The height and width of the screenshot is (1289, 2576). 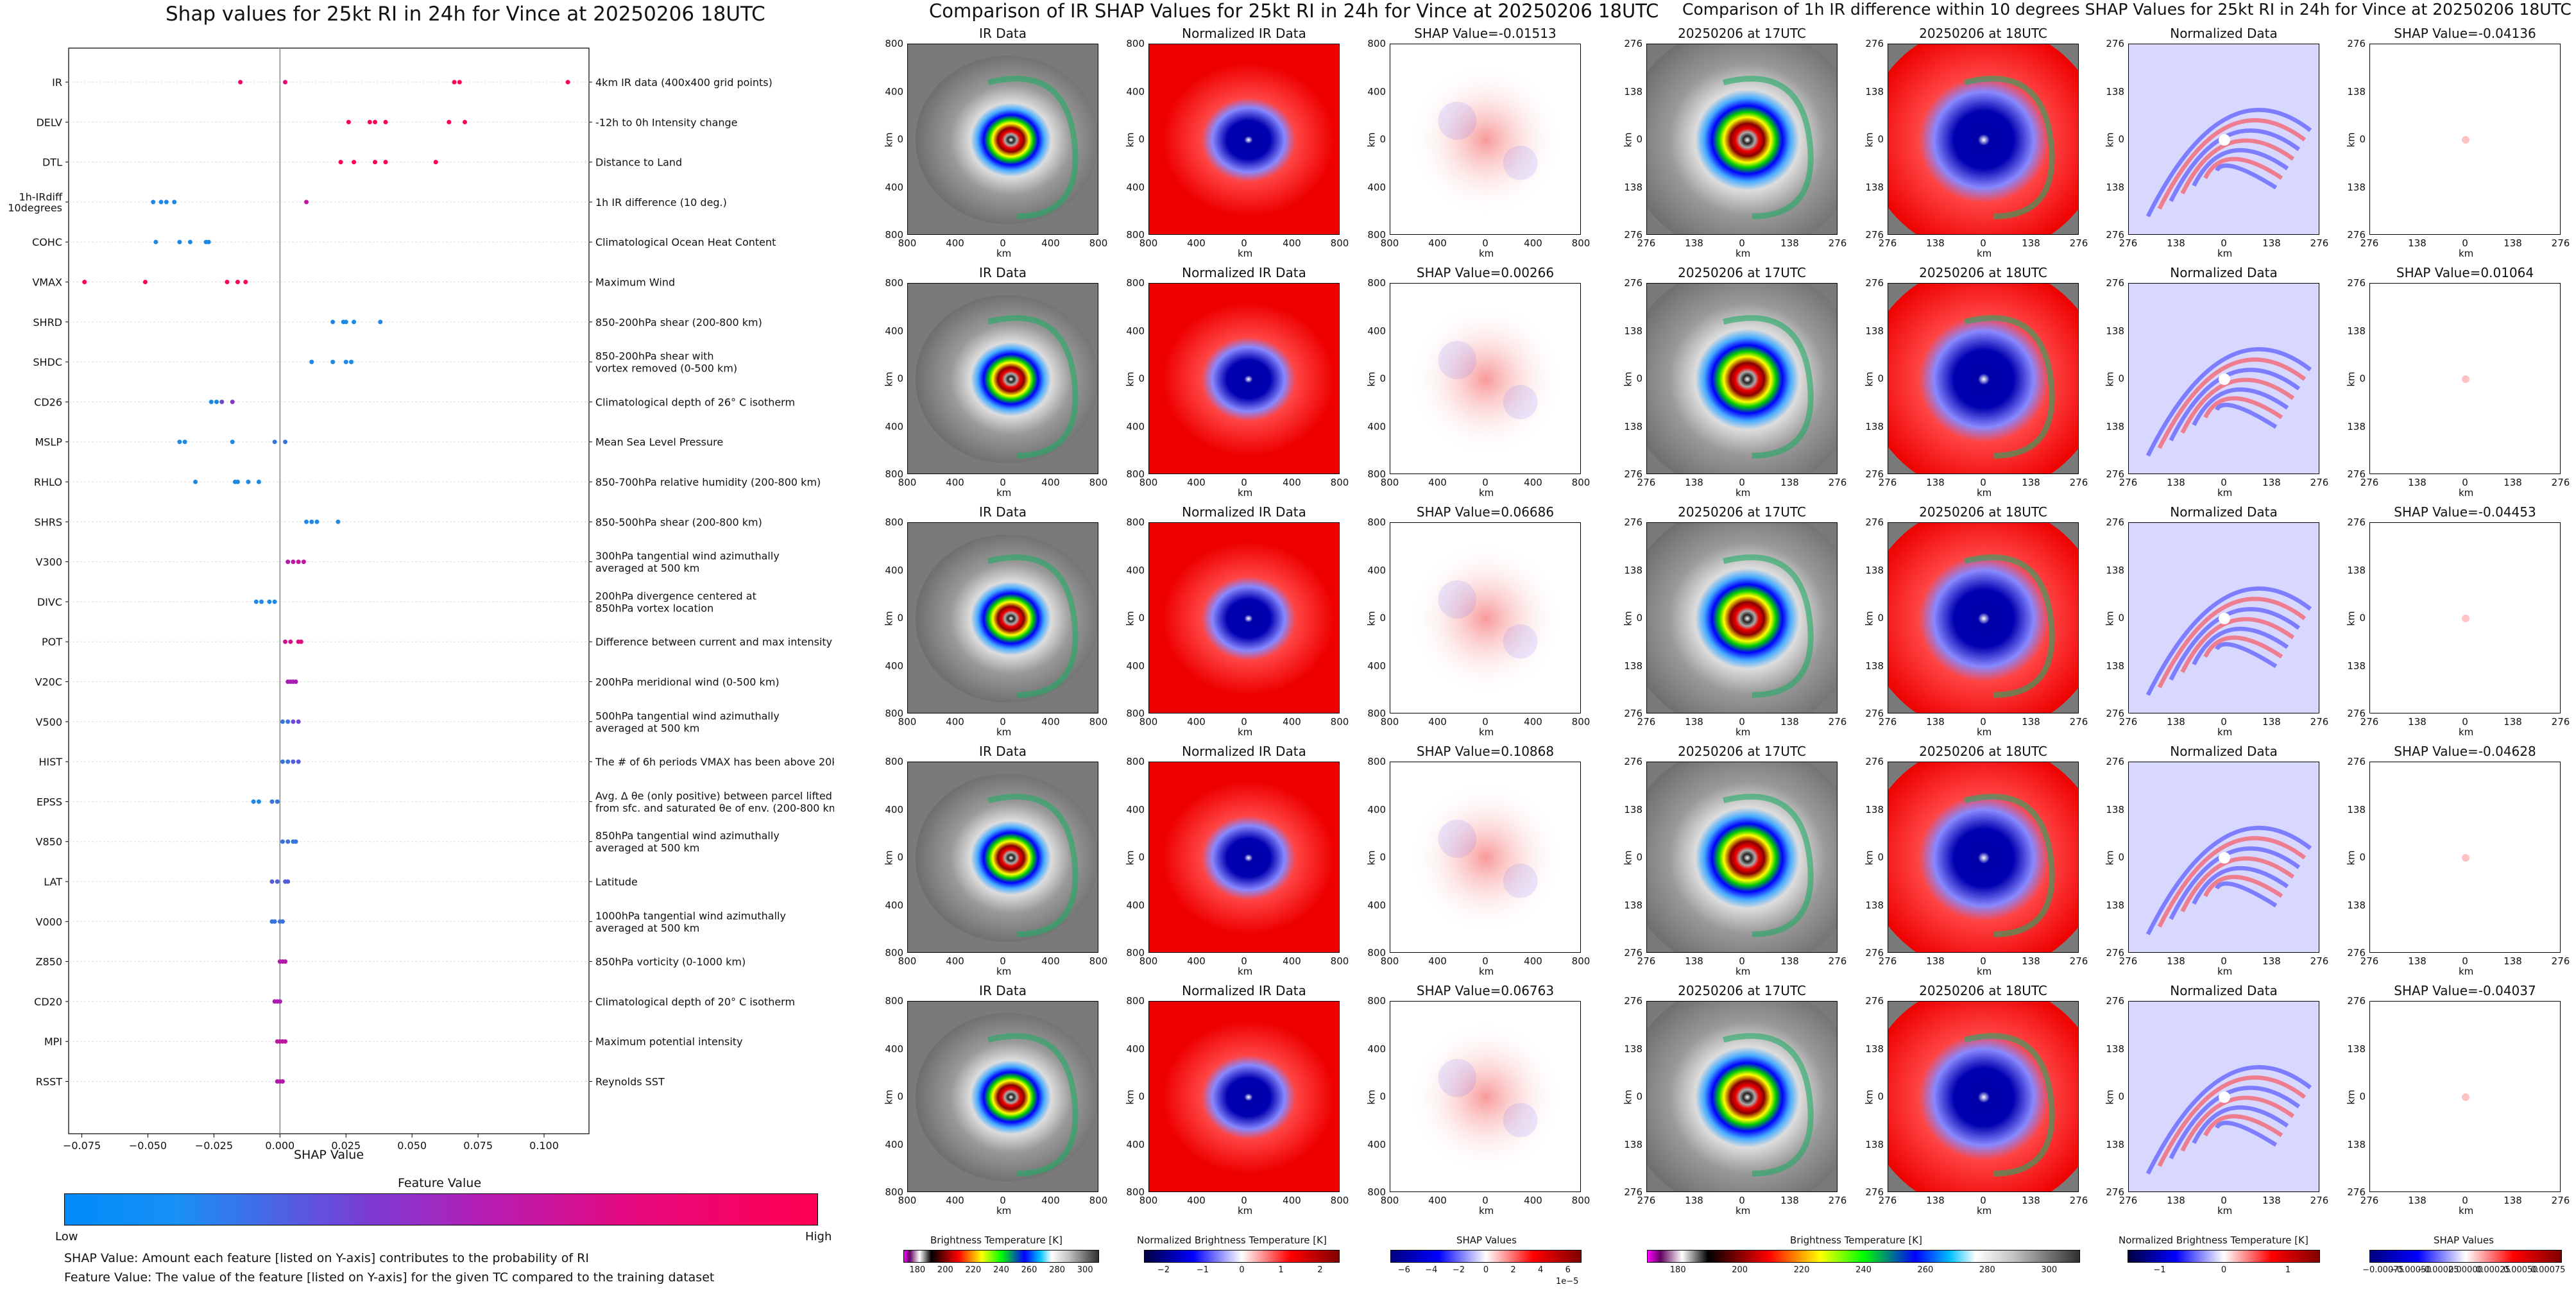 I want to click on ir-brightness-colorbar, so click(x=1001, y=1256).